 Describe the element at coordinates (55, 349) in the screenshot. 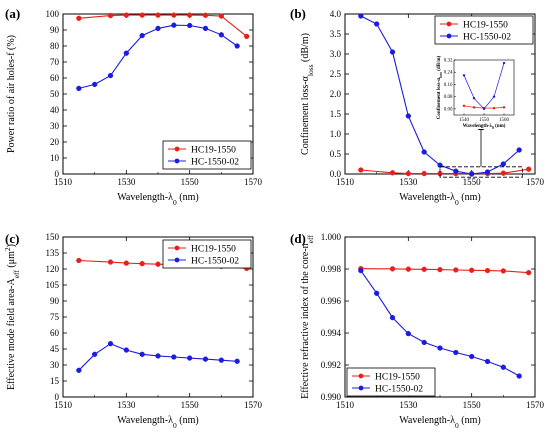

I see `y-tick-label: 45` at that location.